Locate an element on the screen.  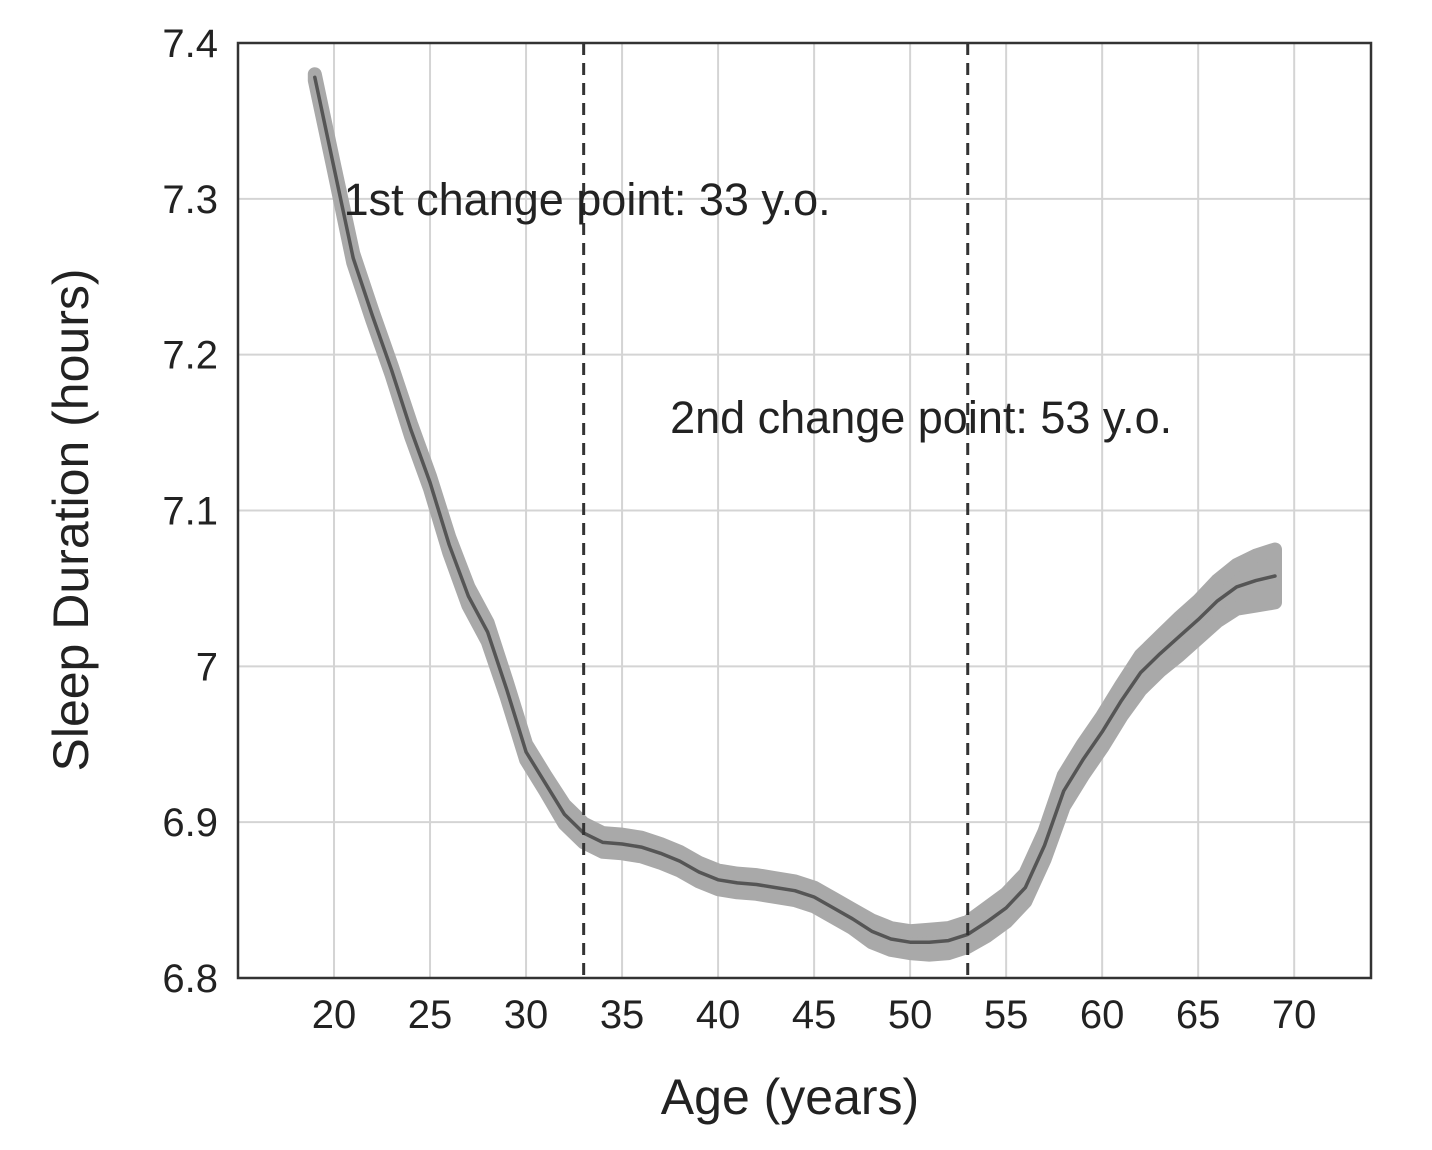
y-tick-label: 7.4 is located at coordinates (190, 44).